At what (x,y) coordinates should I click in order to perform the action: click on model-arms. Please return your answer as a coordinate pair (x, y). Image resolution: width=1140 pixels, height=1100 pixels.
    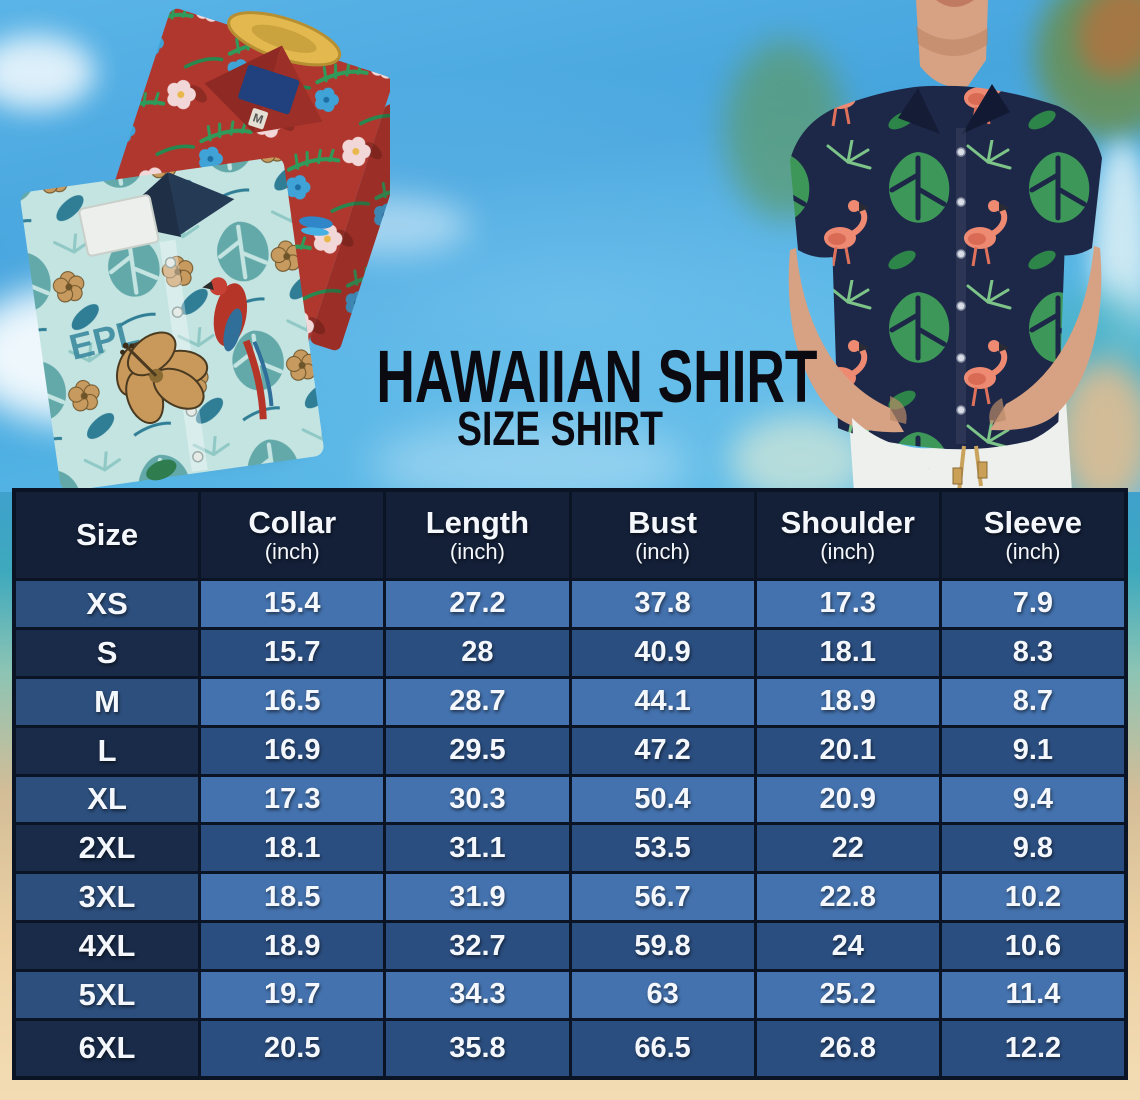
    Looking at the image, I should click on (945, 339).